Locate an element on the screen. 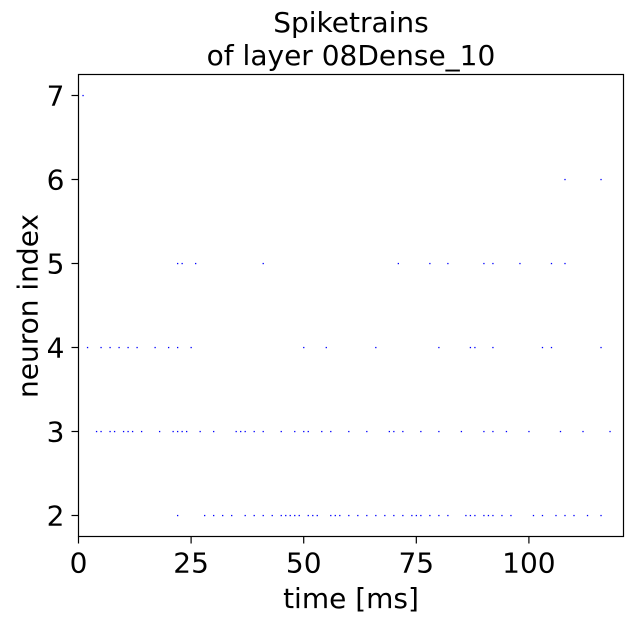  x-tick-label: 50 is located at coordinates (304, 563).